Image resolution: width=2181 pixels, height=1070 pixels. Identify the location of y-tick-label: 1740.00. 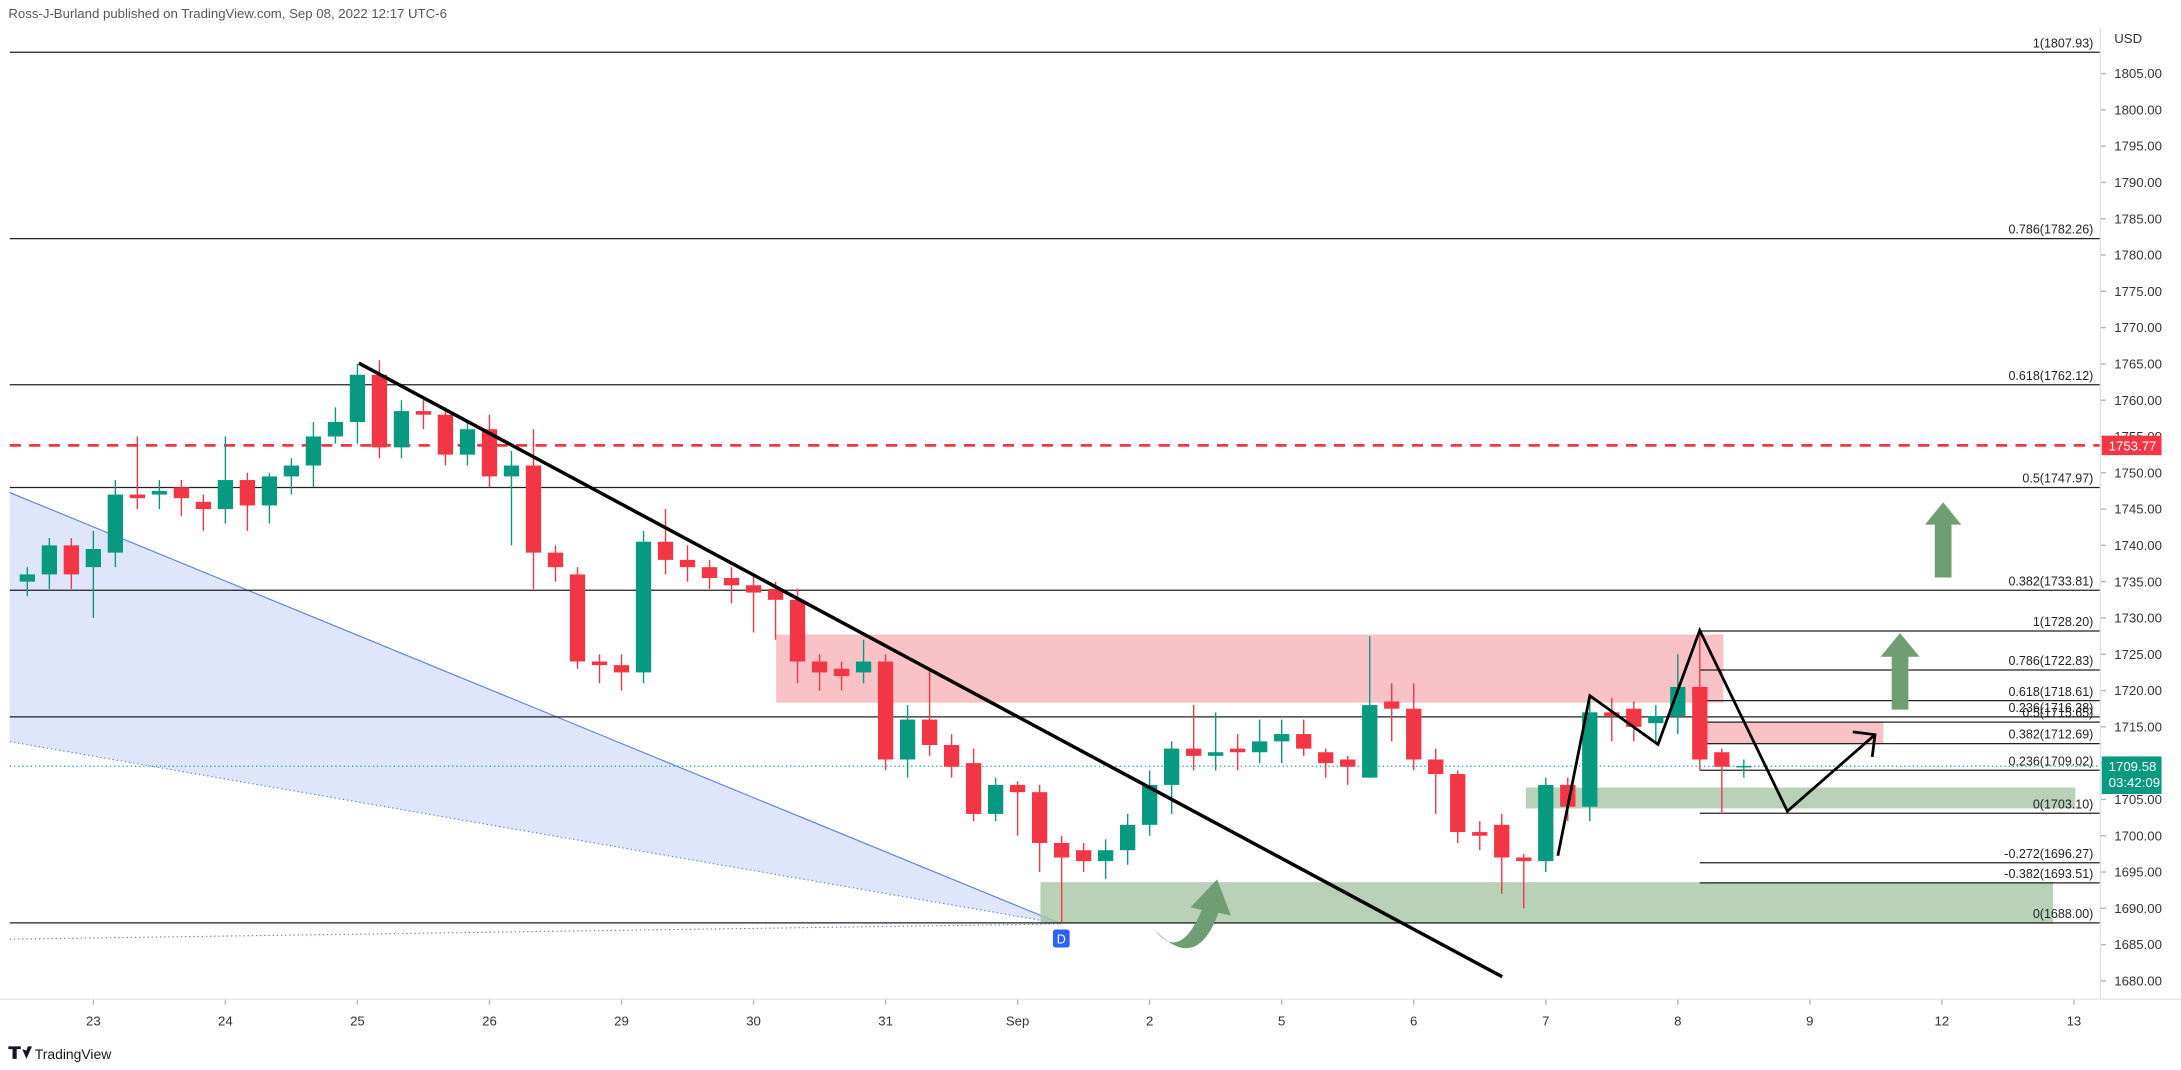
(2138, 545).